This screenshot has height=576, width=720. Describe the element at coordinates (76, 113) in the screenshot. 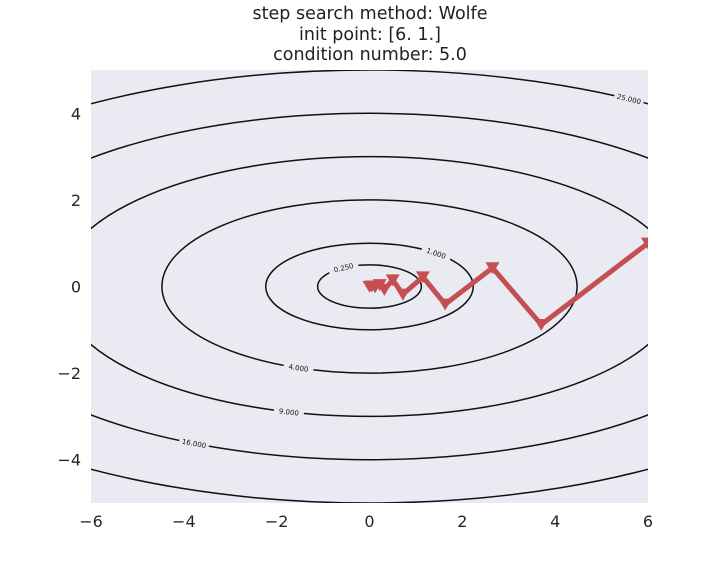

I see `y-tick-label: 4` at that location.